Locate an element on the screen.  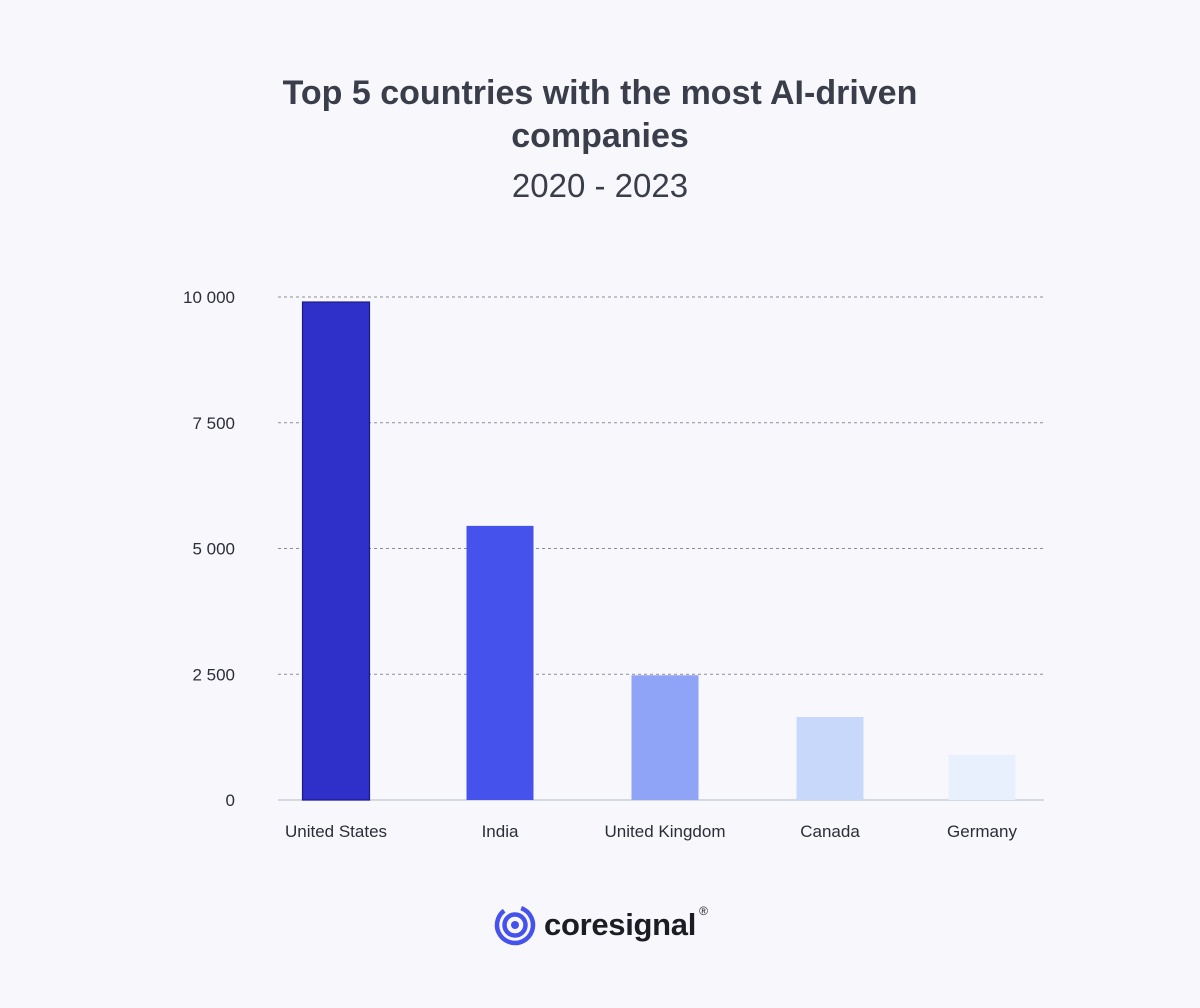
x-tick-label-united-states: United States is located at coordinates (336, 831).